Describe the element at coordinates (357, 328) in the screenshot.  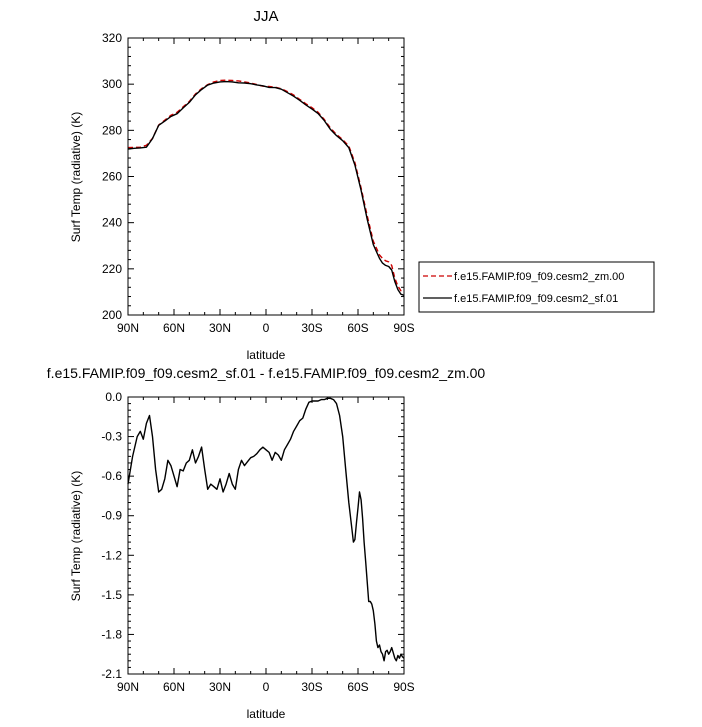
I see `top-x-tick-label: 60S` at that location.